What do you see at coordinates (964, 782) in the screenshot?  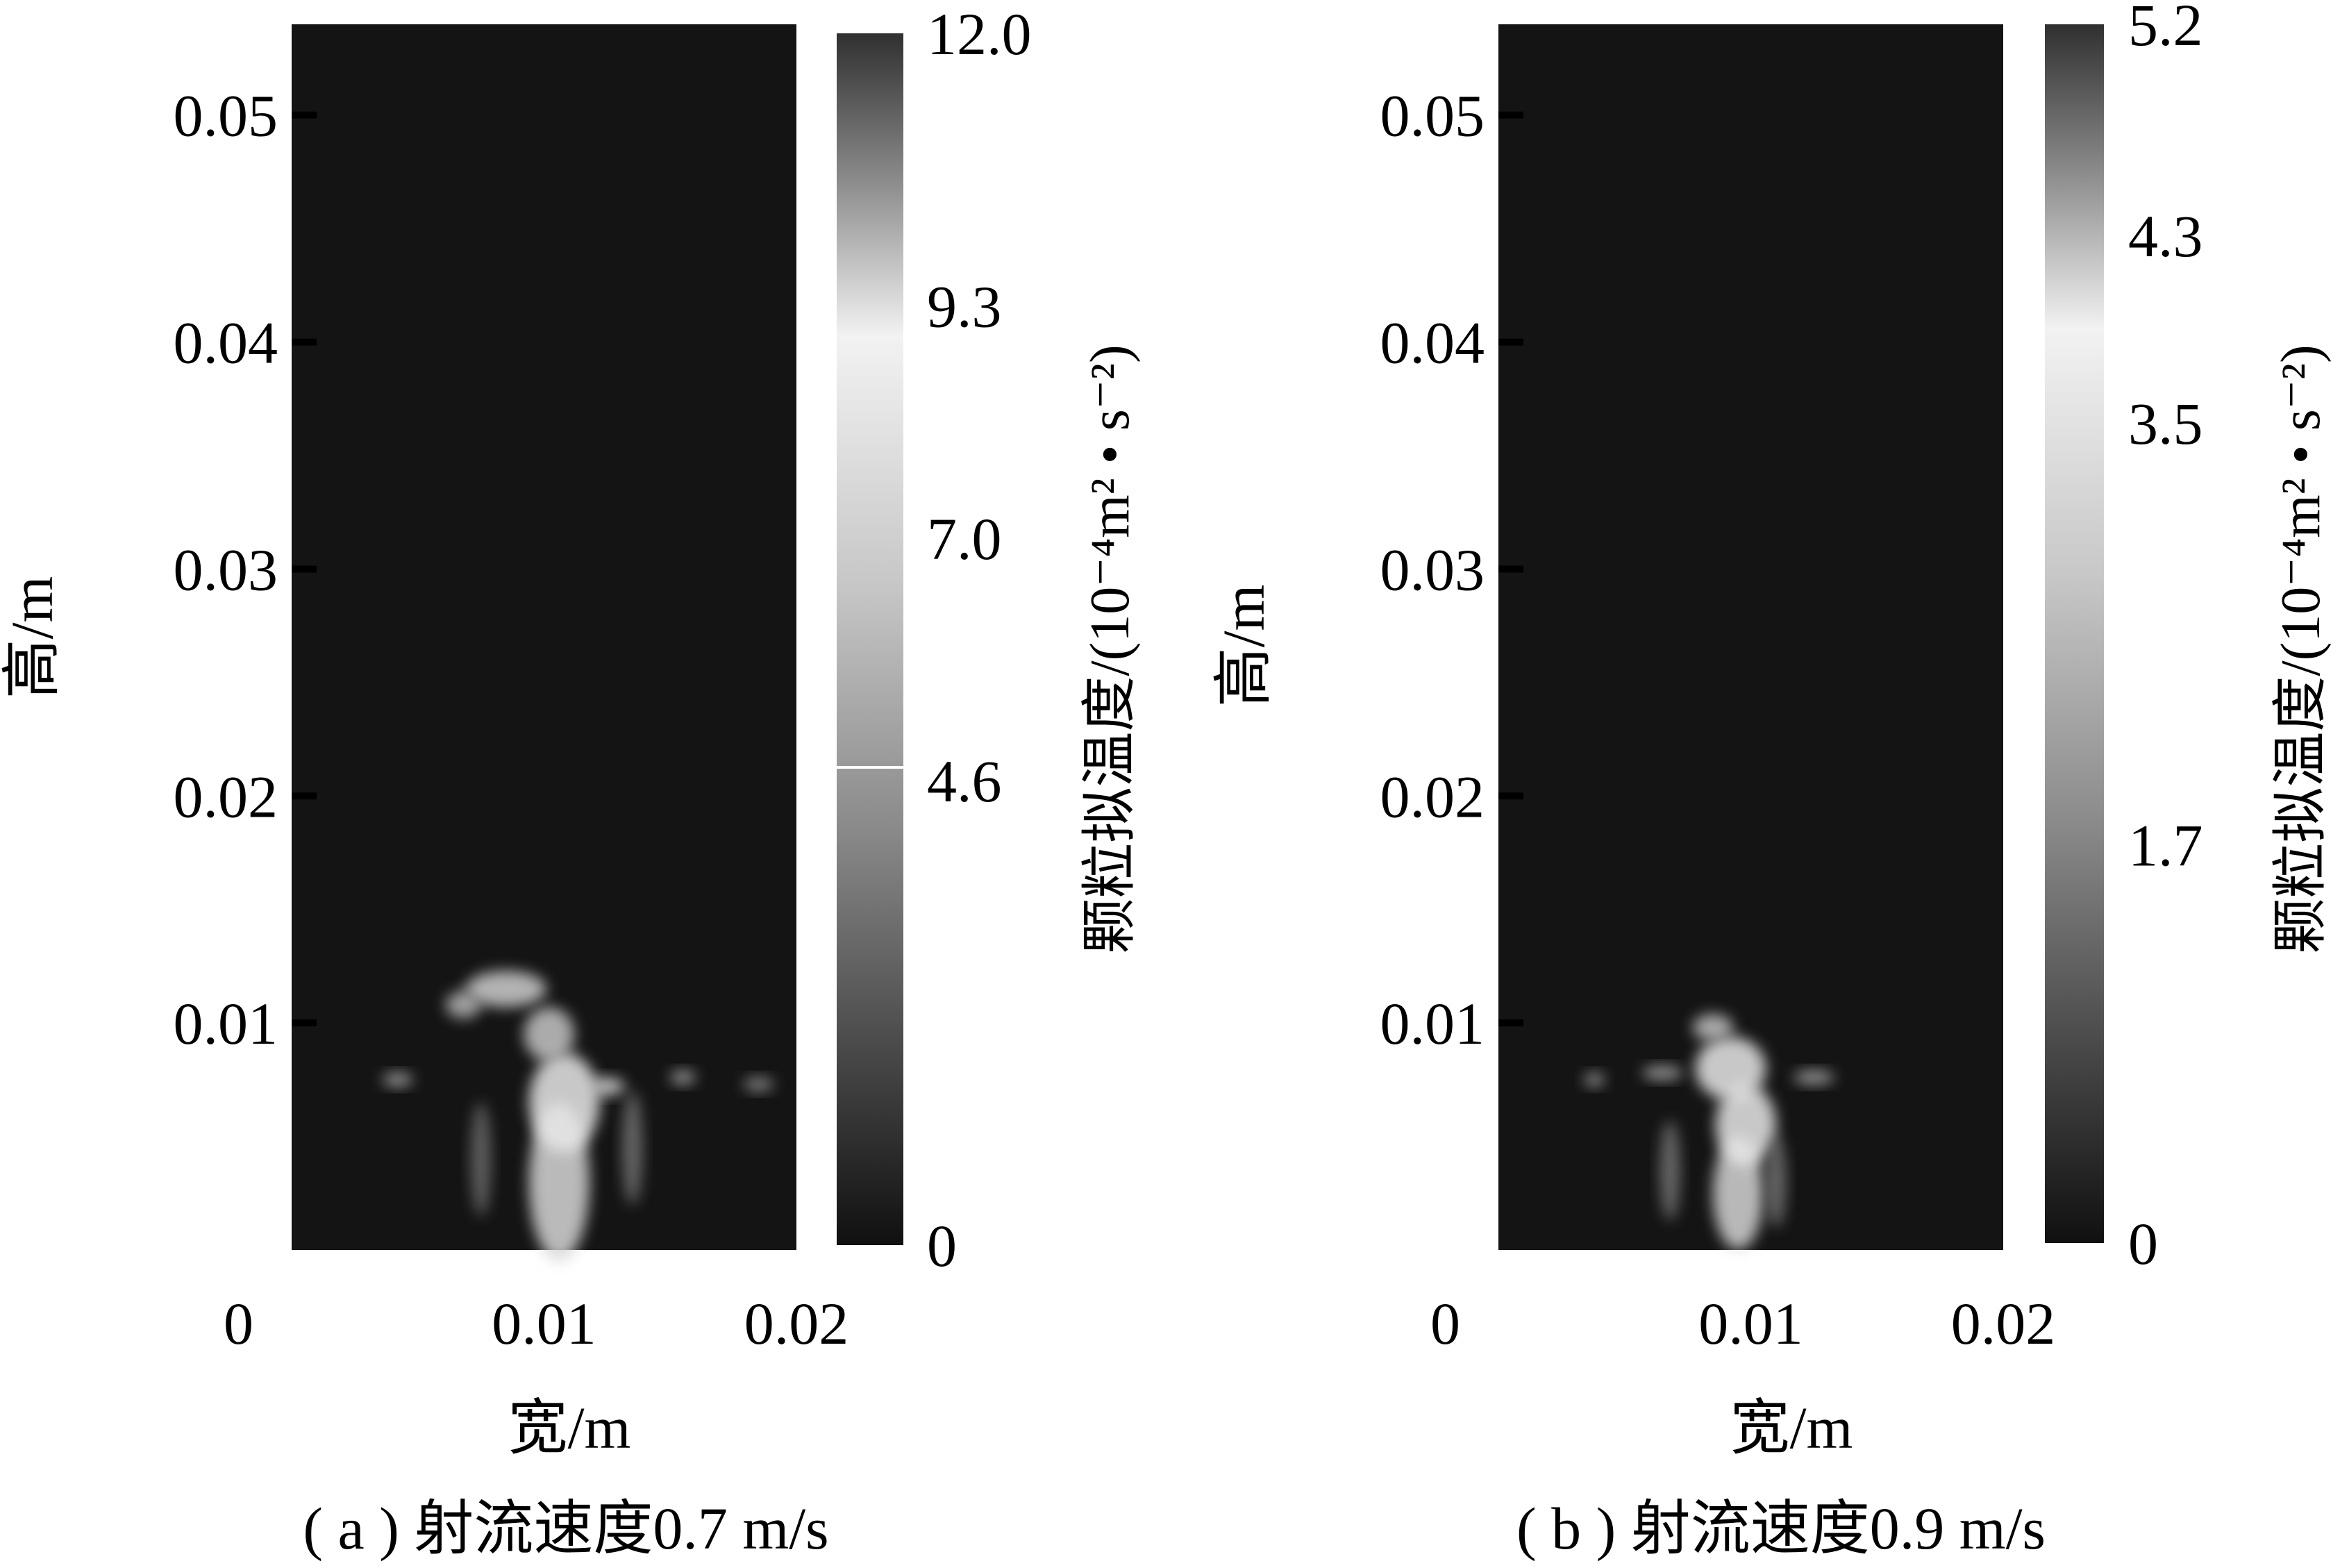 I see `colorbar-tick-label: 4.6` at bounding box center [964, 782].